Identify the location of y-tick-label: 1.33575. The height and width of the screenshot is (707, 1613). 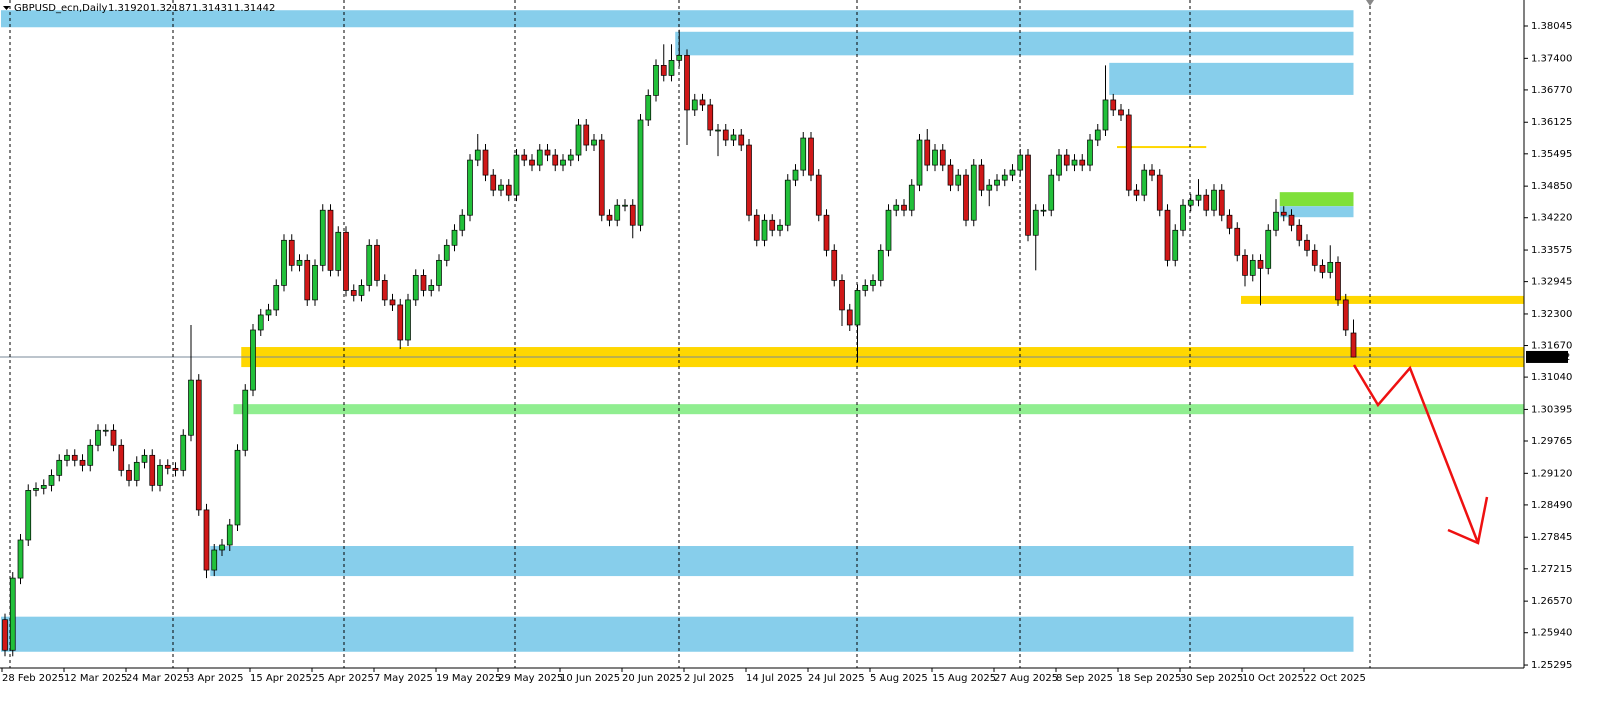
(1551, 250).